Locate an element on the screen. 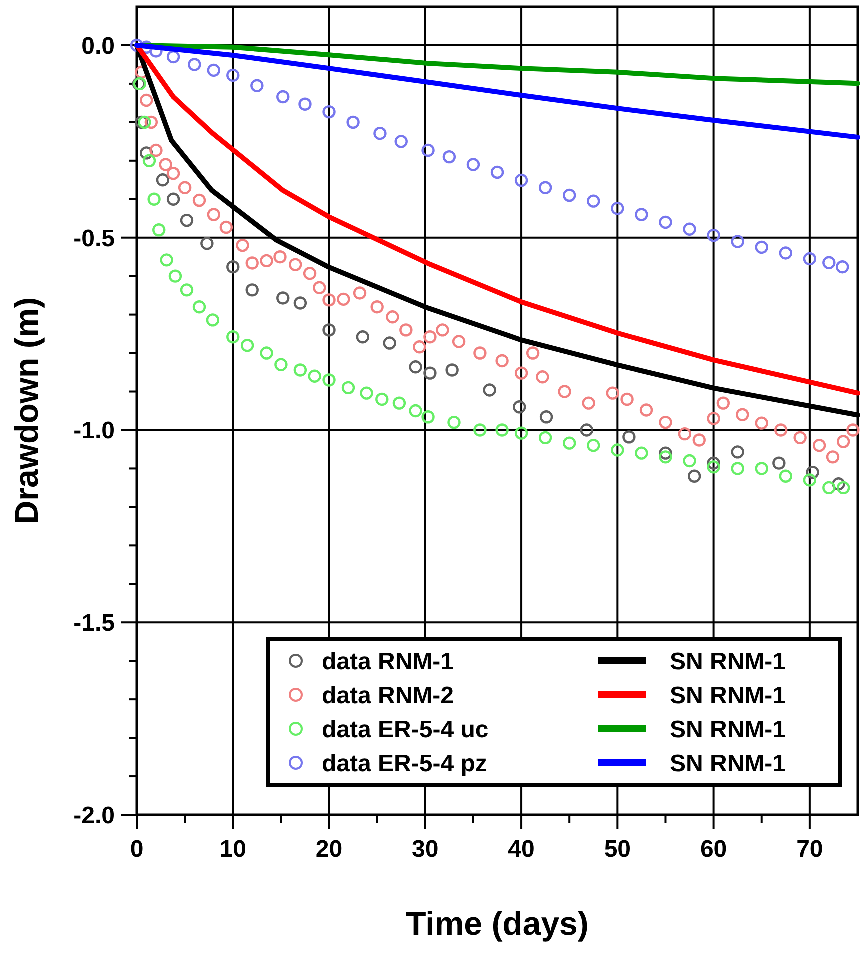 This screenshot has height=962, width=860. legend-label: data ER-5-4 pz is located at coordinates (405, 764).